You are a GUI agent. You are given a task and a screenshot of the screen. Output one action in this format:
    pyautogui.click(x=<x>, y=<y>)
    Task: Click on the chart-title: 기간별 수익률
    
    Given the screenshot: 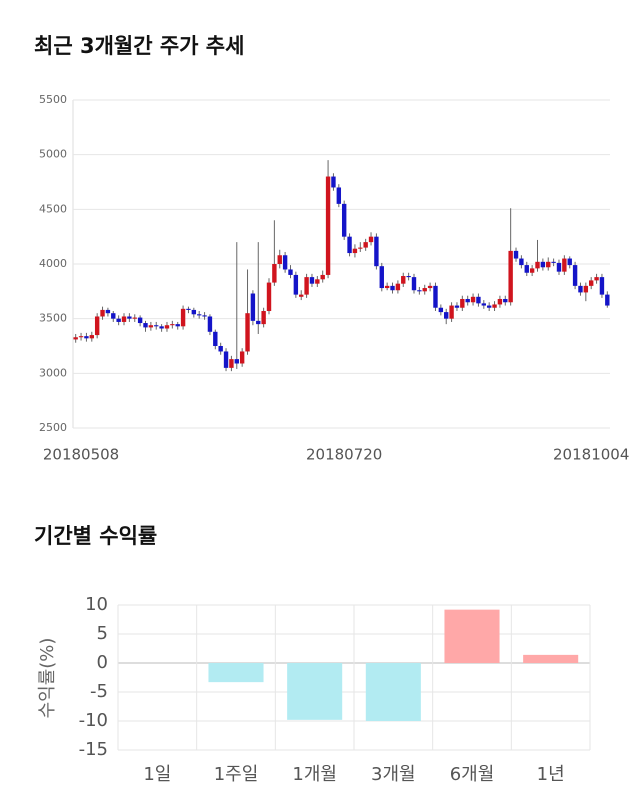 What is the action you would take?
    pyautogui.click(x=95, y=536)
    